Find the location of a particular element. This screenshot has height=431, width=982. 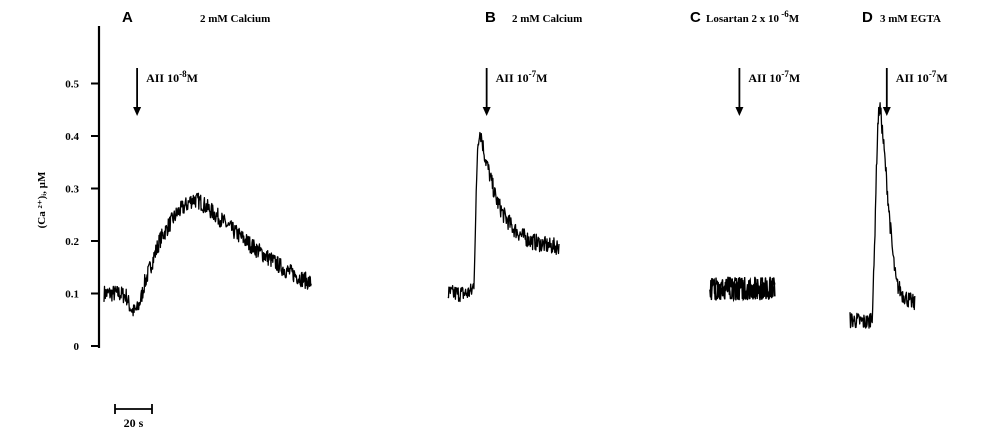

stimulus-label: AII 10-8M is located at coordinates (172, 77).